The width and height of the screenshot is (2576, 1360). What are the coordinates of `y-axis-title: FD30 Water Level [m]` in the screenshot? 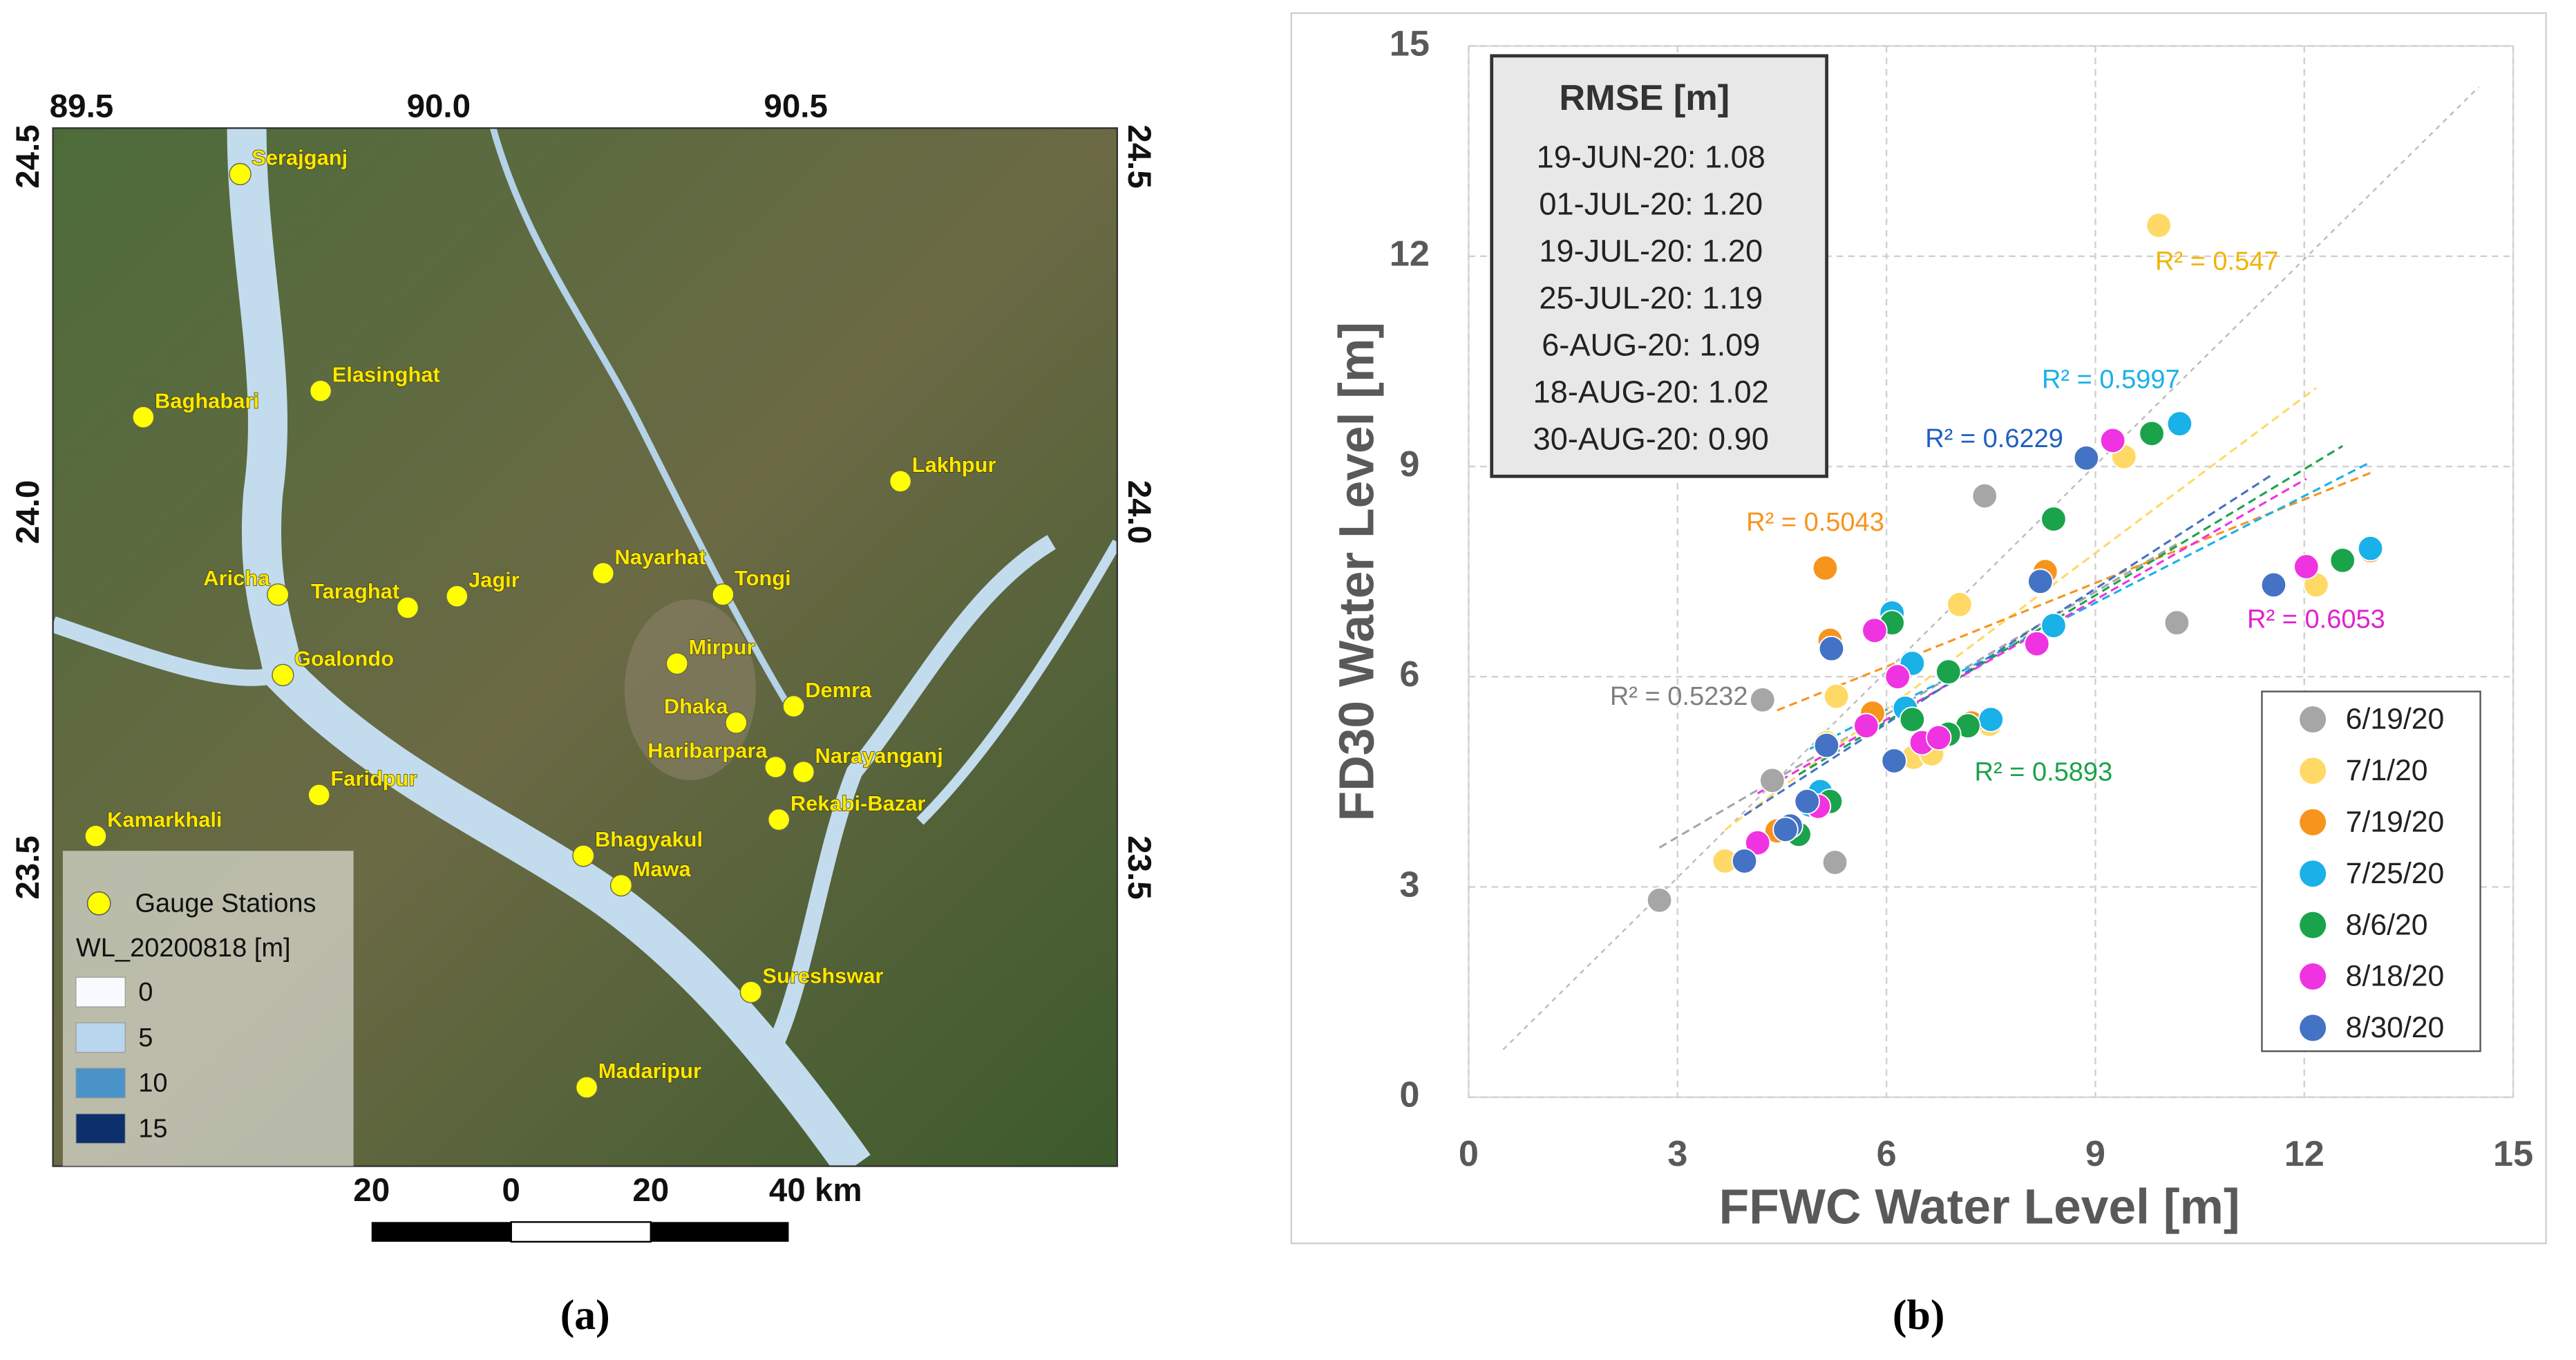 It's located at (1356, 571).